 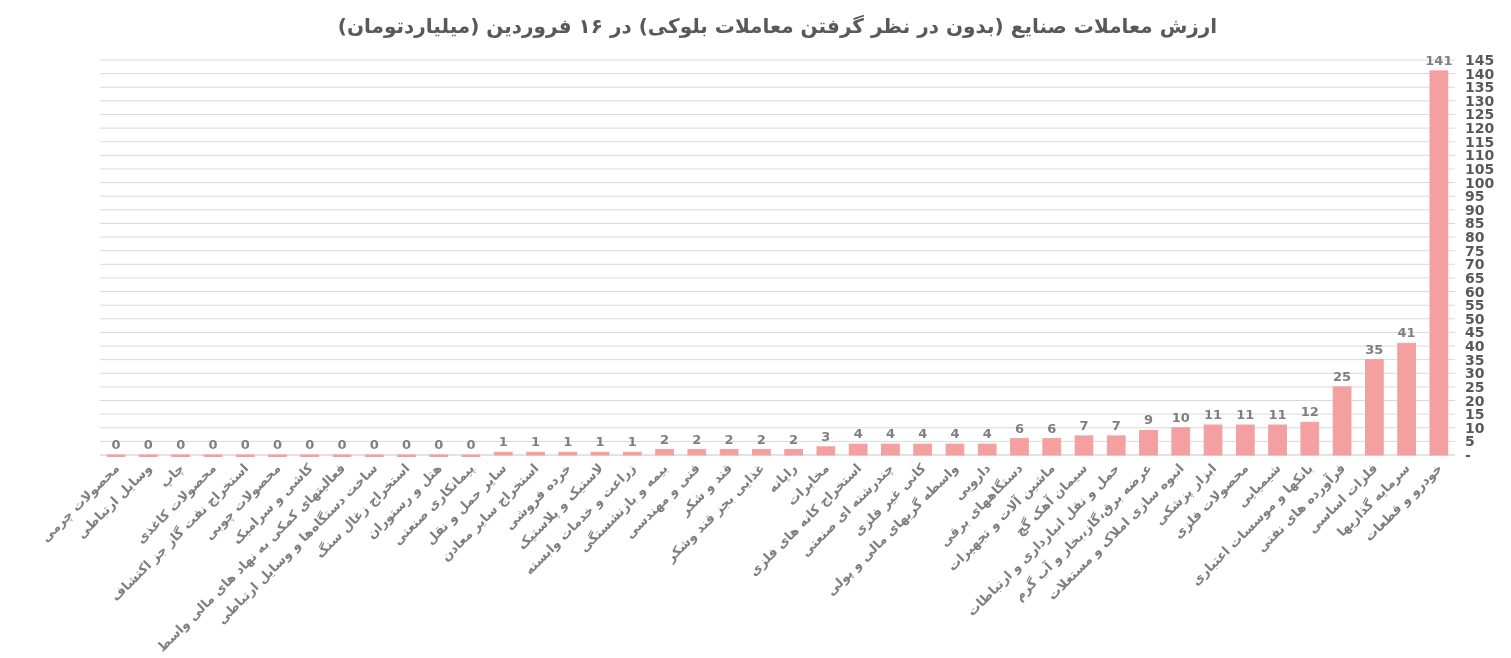 I want to click on y-tick-label: 85, so click(x=1475, y=223).